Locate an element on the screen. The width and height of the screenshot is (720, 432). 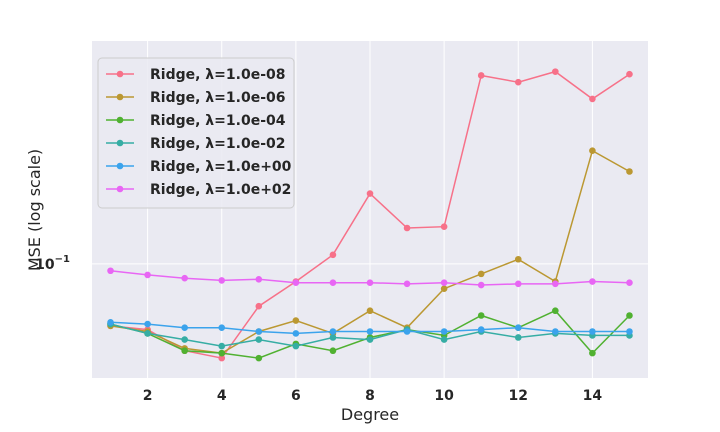
y-axis-label: MSE (log scale) is located at coordinates (34, 210).